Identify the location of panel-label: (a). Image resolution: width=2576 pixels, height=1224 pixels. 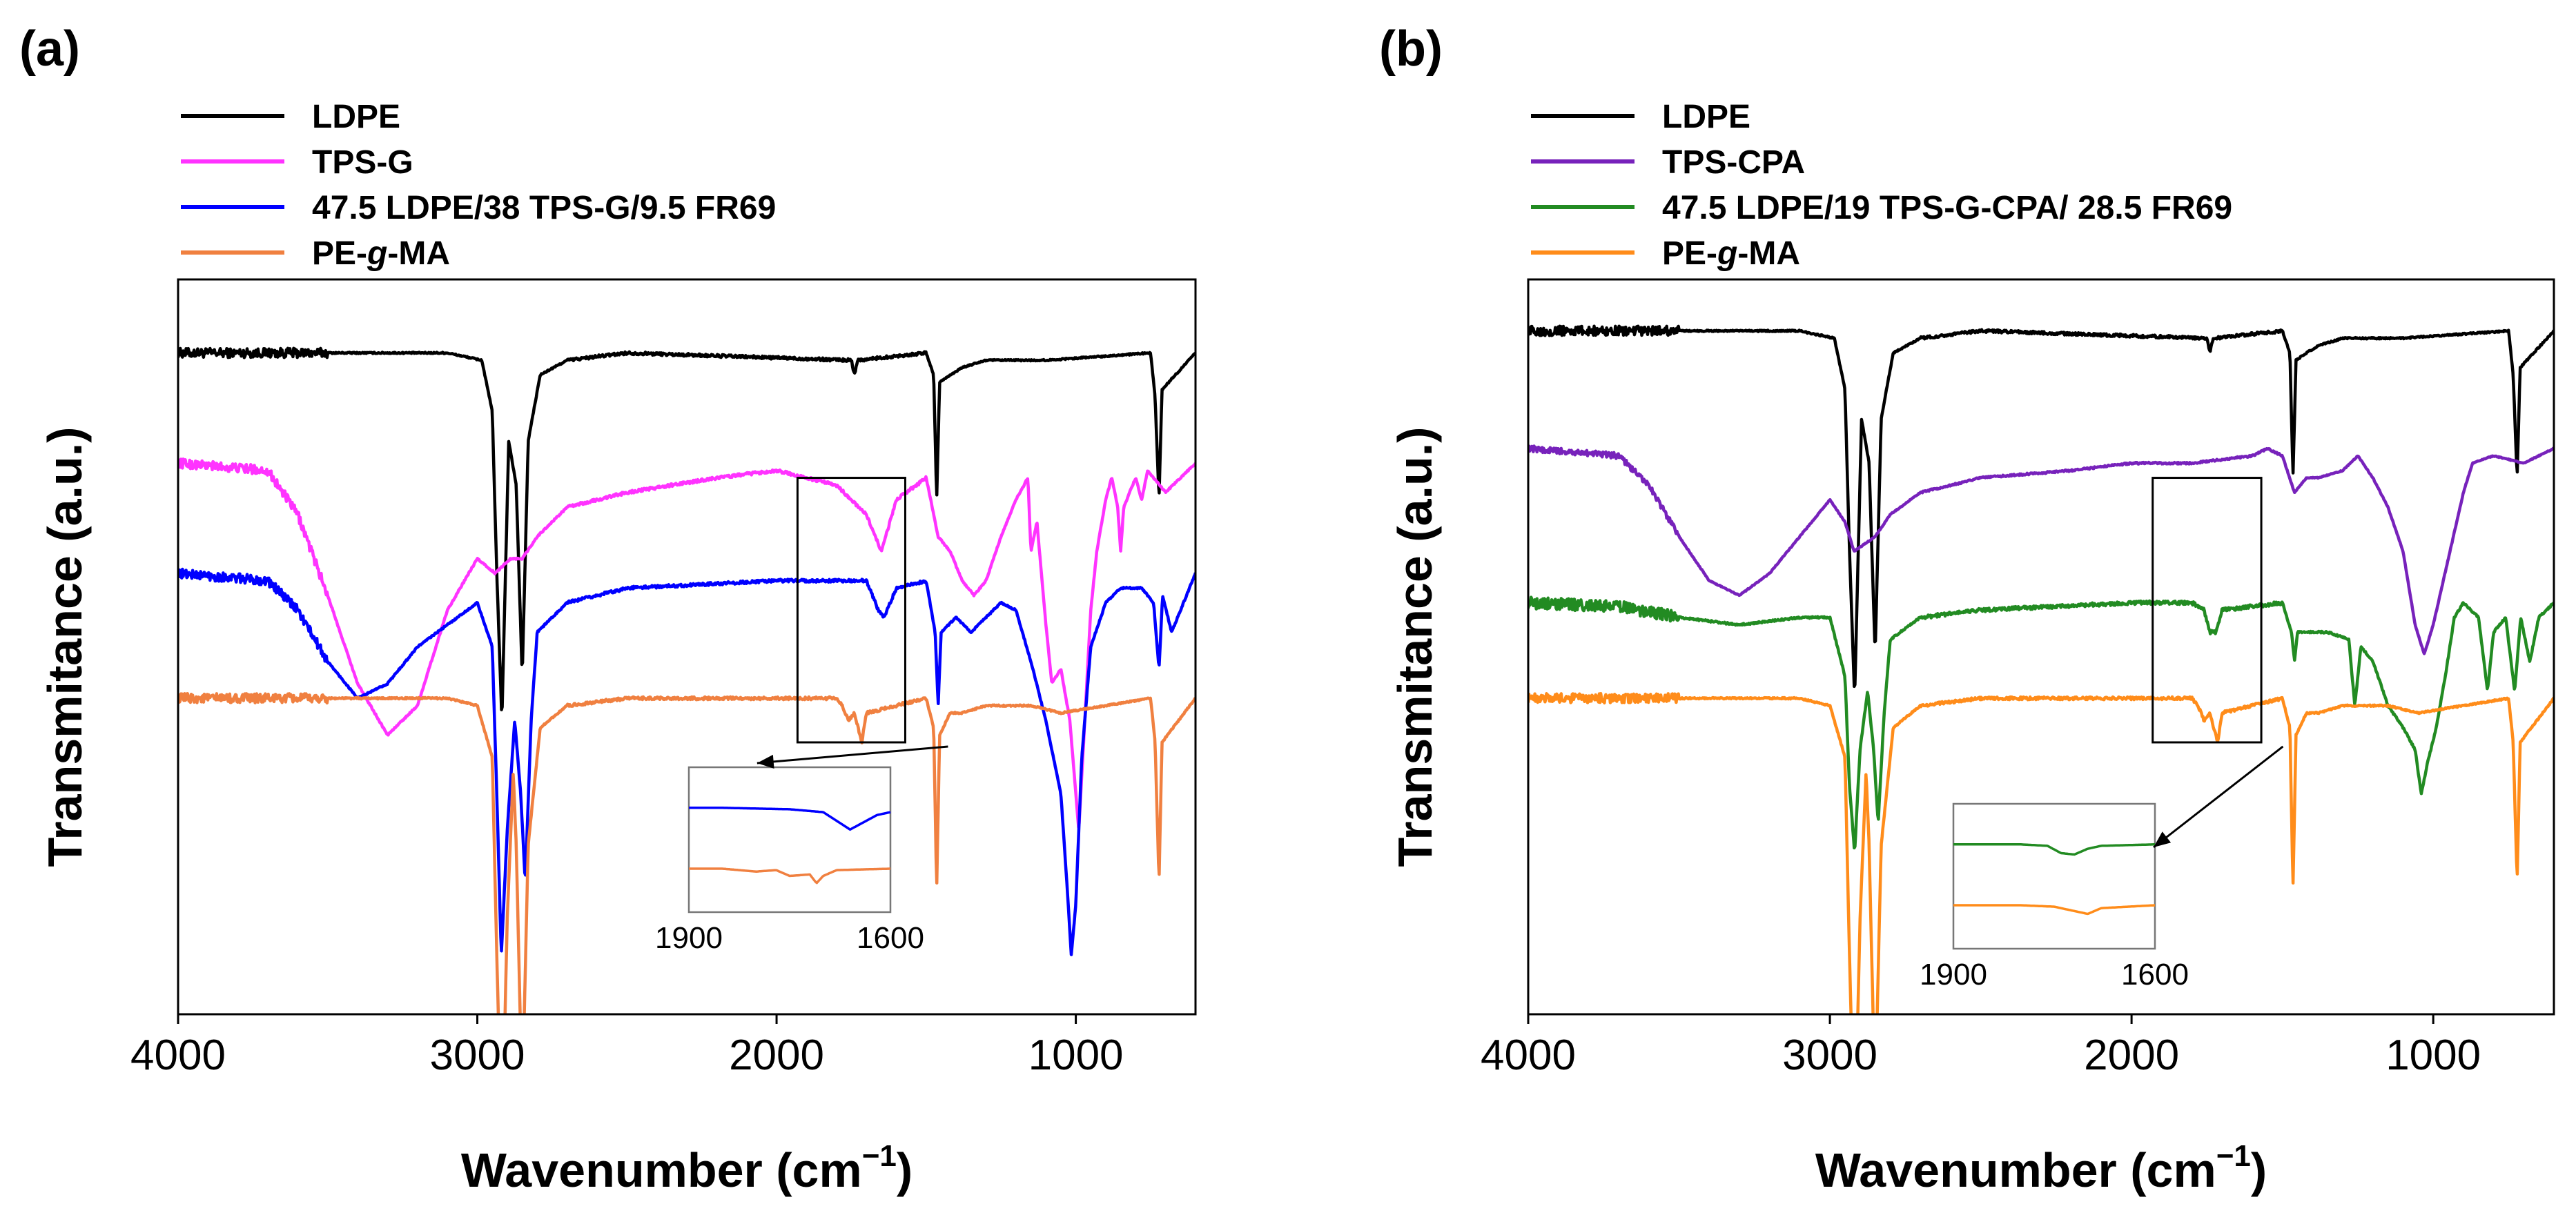
(49, 49).